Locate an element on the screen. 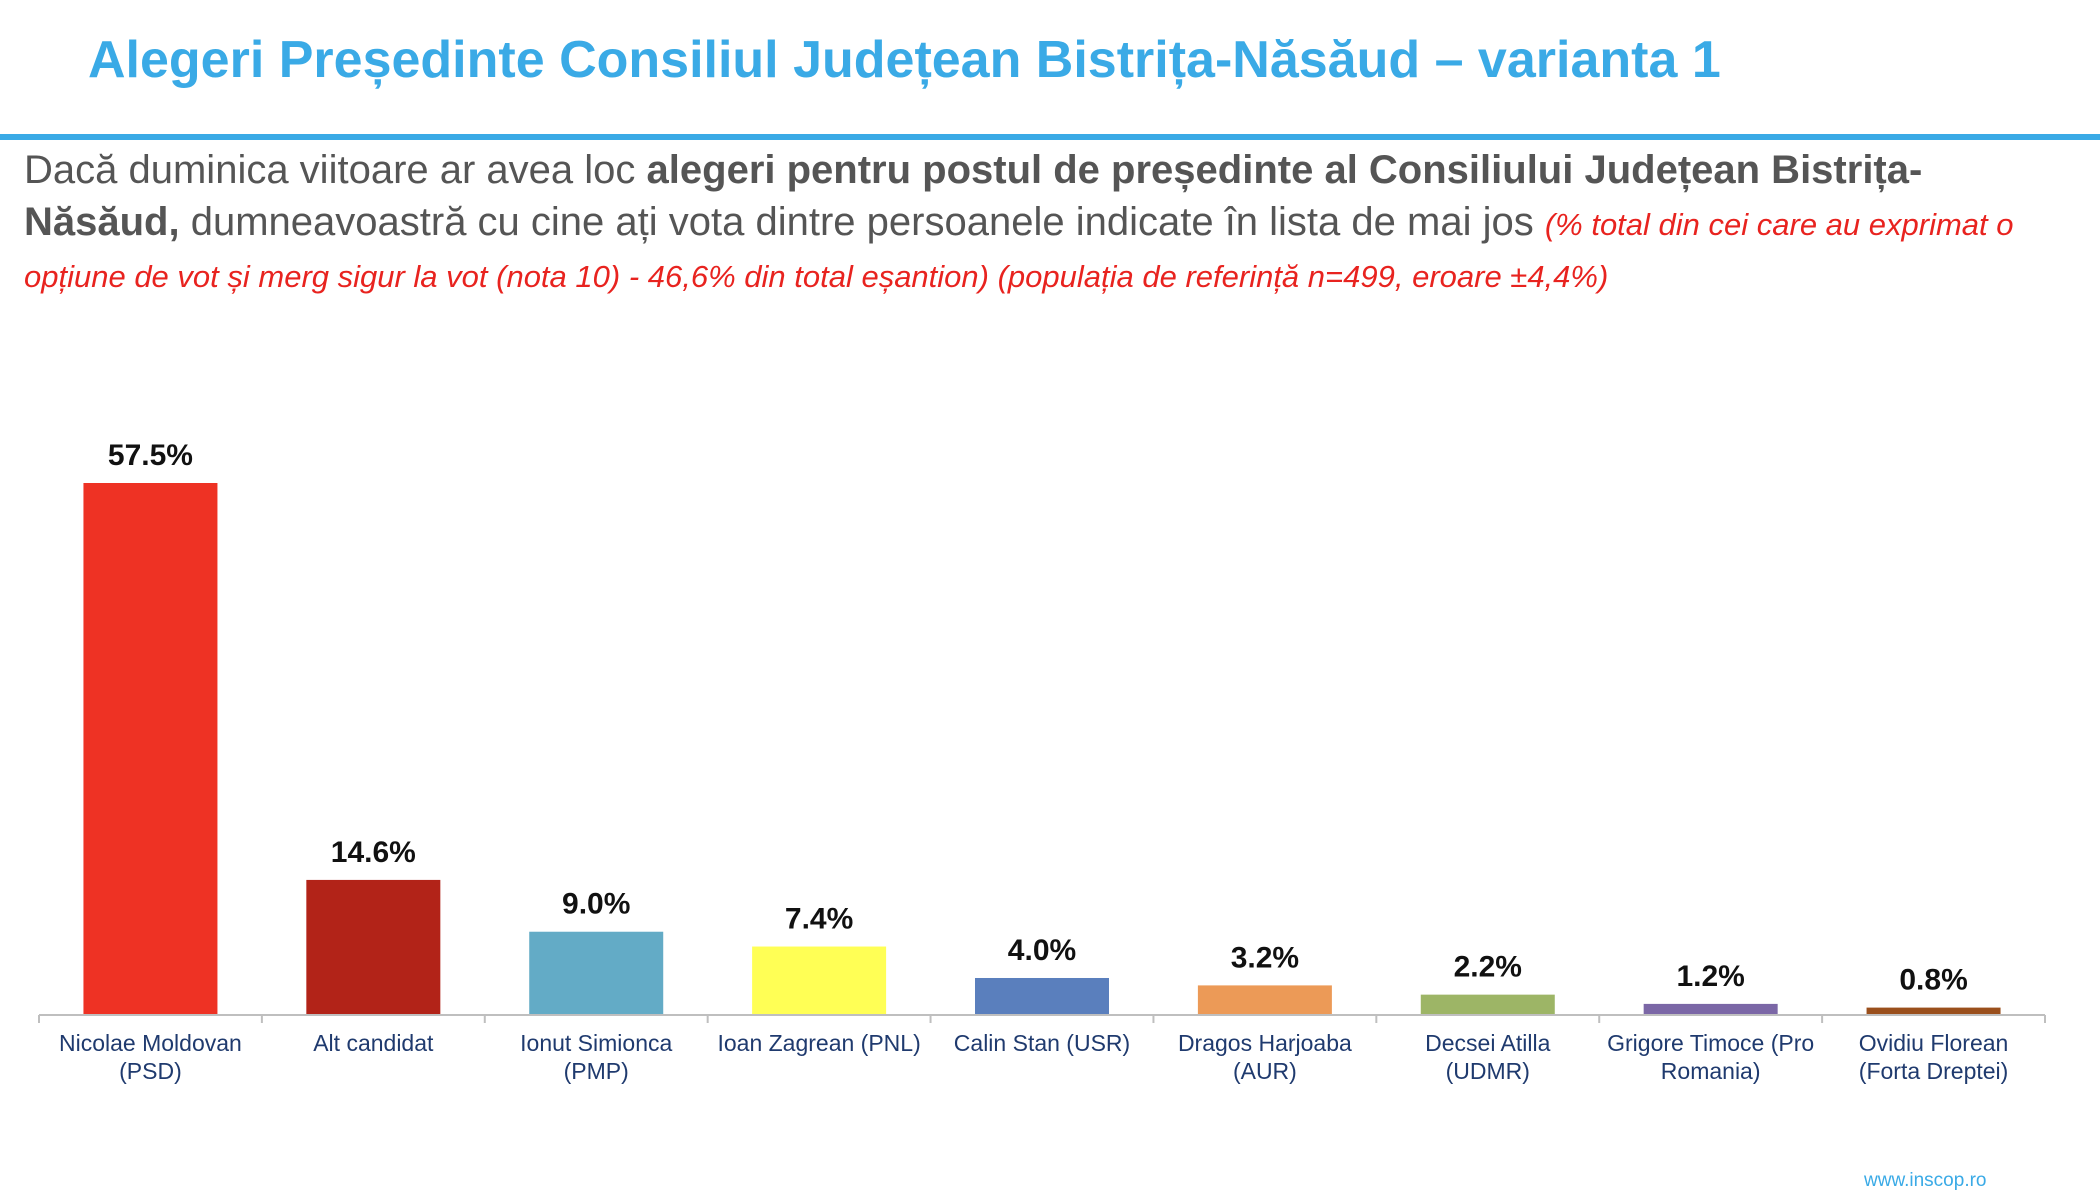 The height and width of the screenshot is (1192, 2100). category-label: Ovidiu Florean (Forta Dreptei) is located at coordinates (1934, 1057).